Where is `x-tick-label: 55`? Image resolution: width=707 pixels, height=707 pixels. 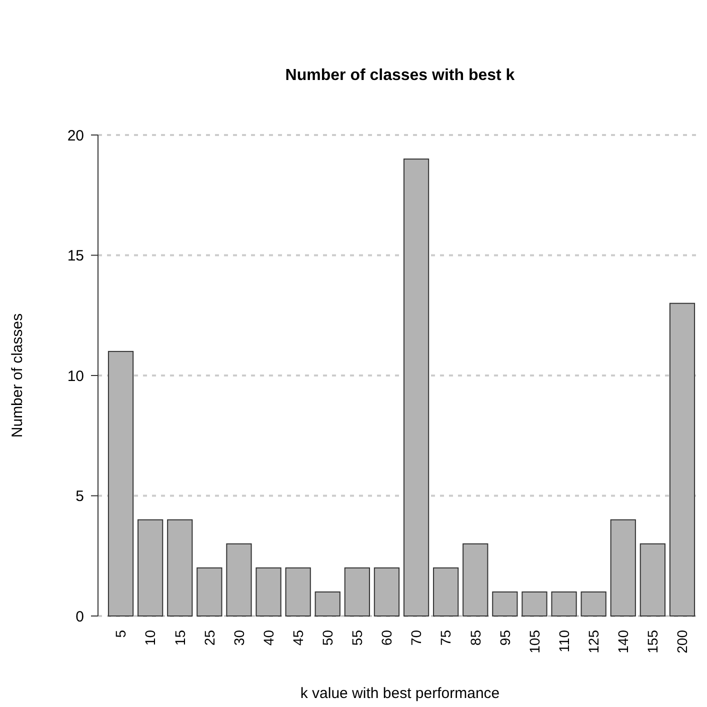
x-tick-label: 55 is located at coordinates (357, 638).